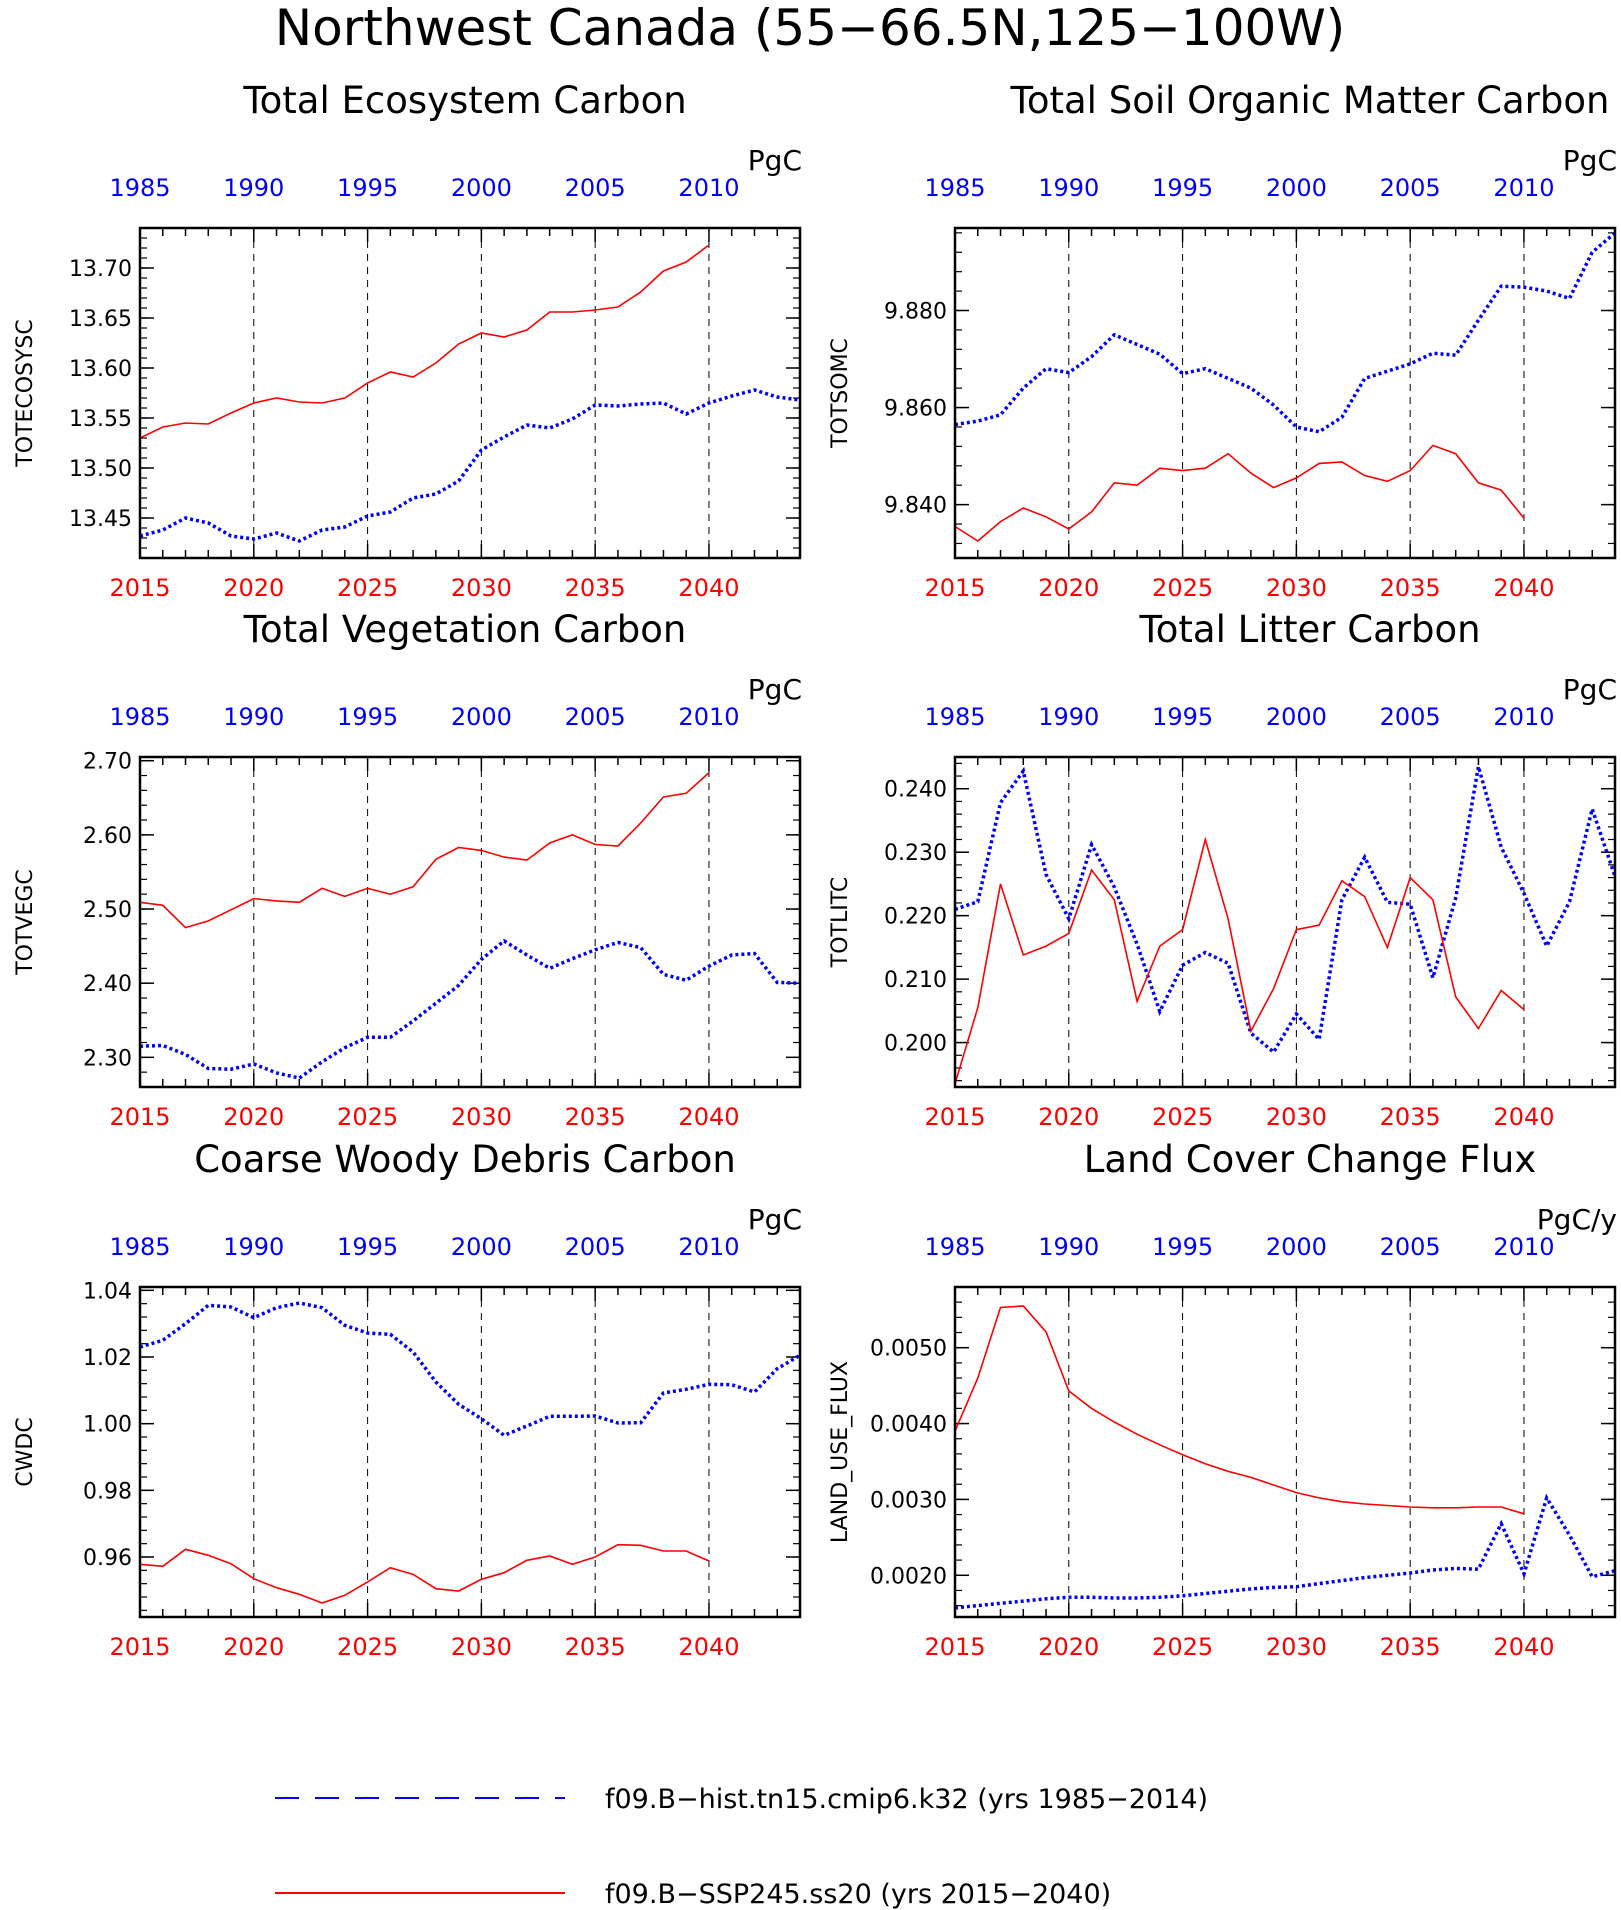 Image resolution: width=1621 pixels, height=1910 pixels. I want to click on y-tick-label: 0.220, so click(915, 917).